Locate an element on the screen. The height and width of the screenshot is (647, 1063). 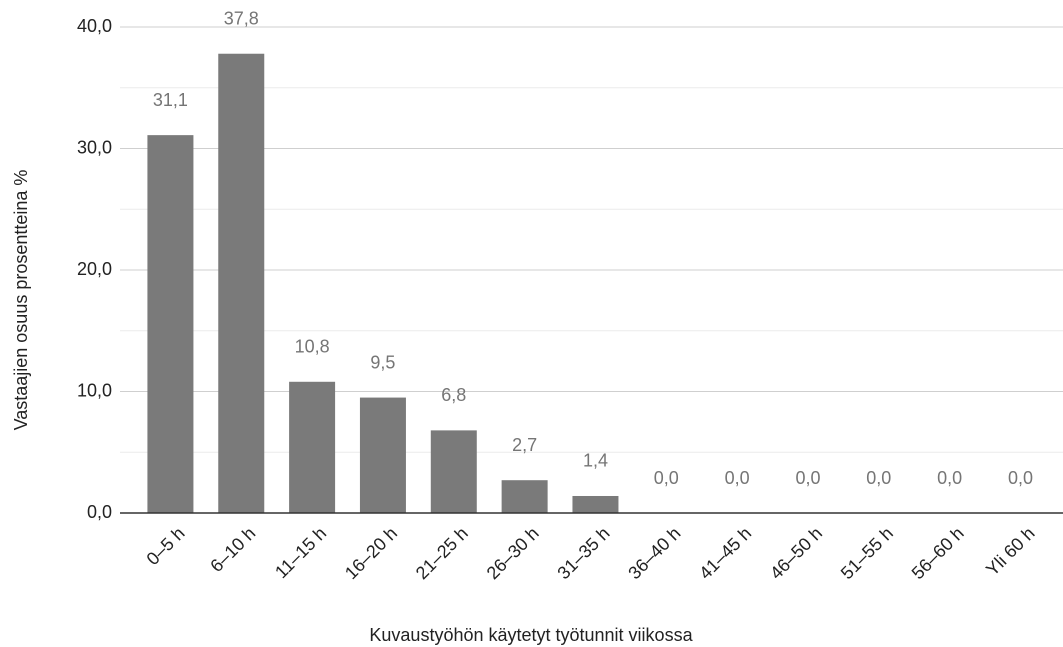
y-tick-label: 40,0 is located at coordinates (94, 26).